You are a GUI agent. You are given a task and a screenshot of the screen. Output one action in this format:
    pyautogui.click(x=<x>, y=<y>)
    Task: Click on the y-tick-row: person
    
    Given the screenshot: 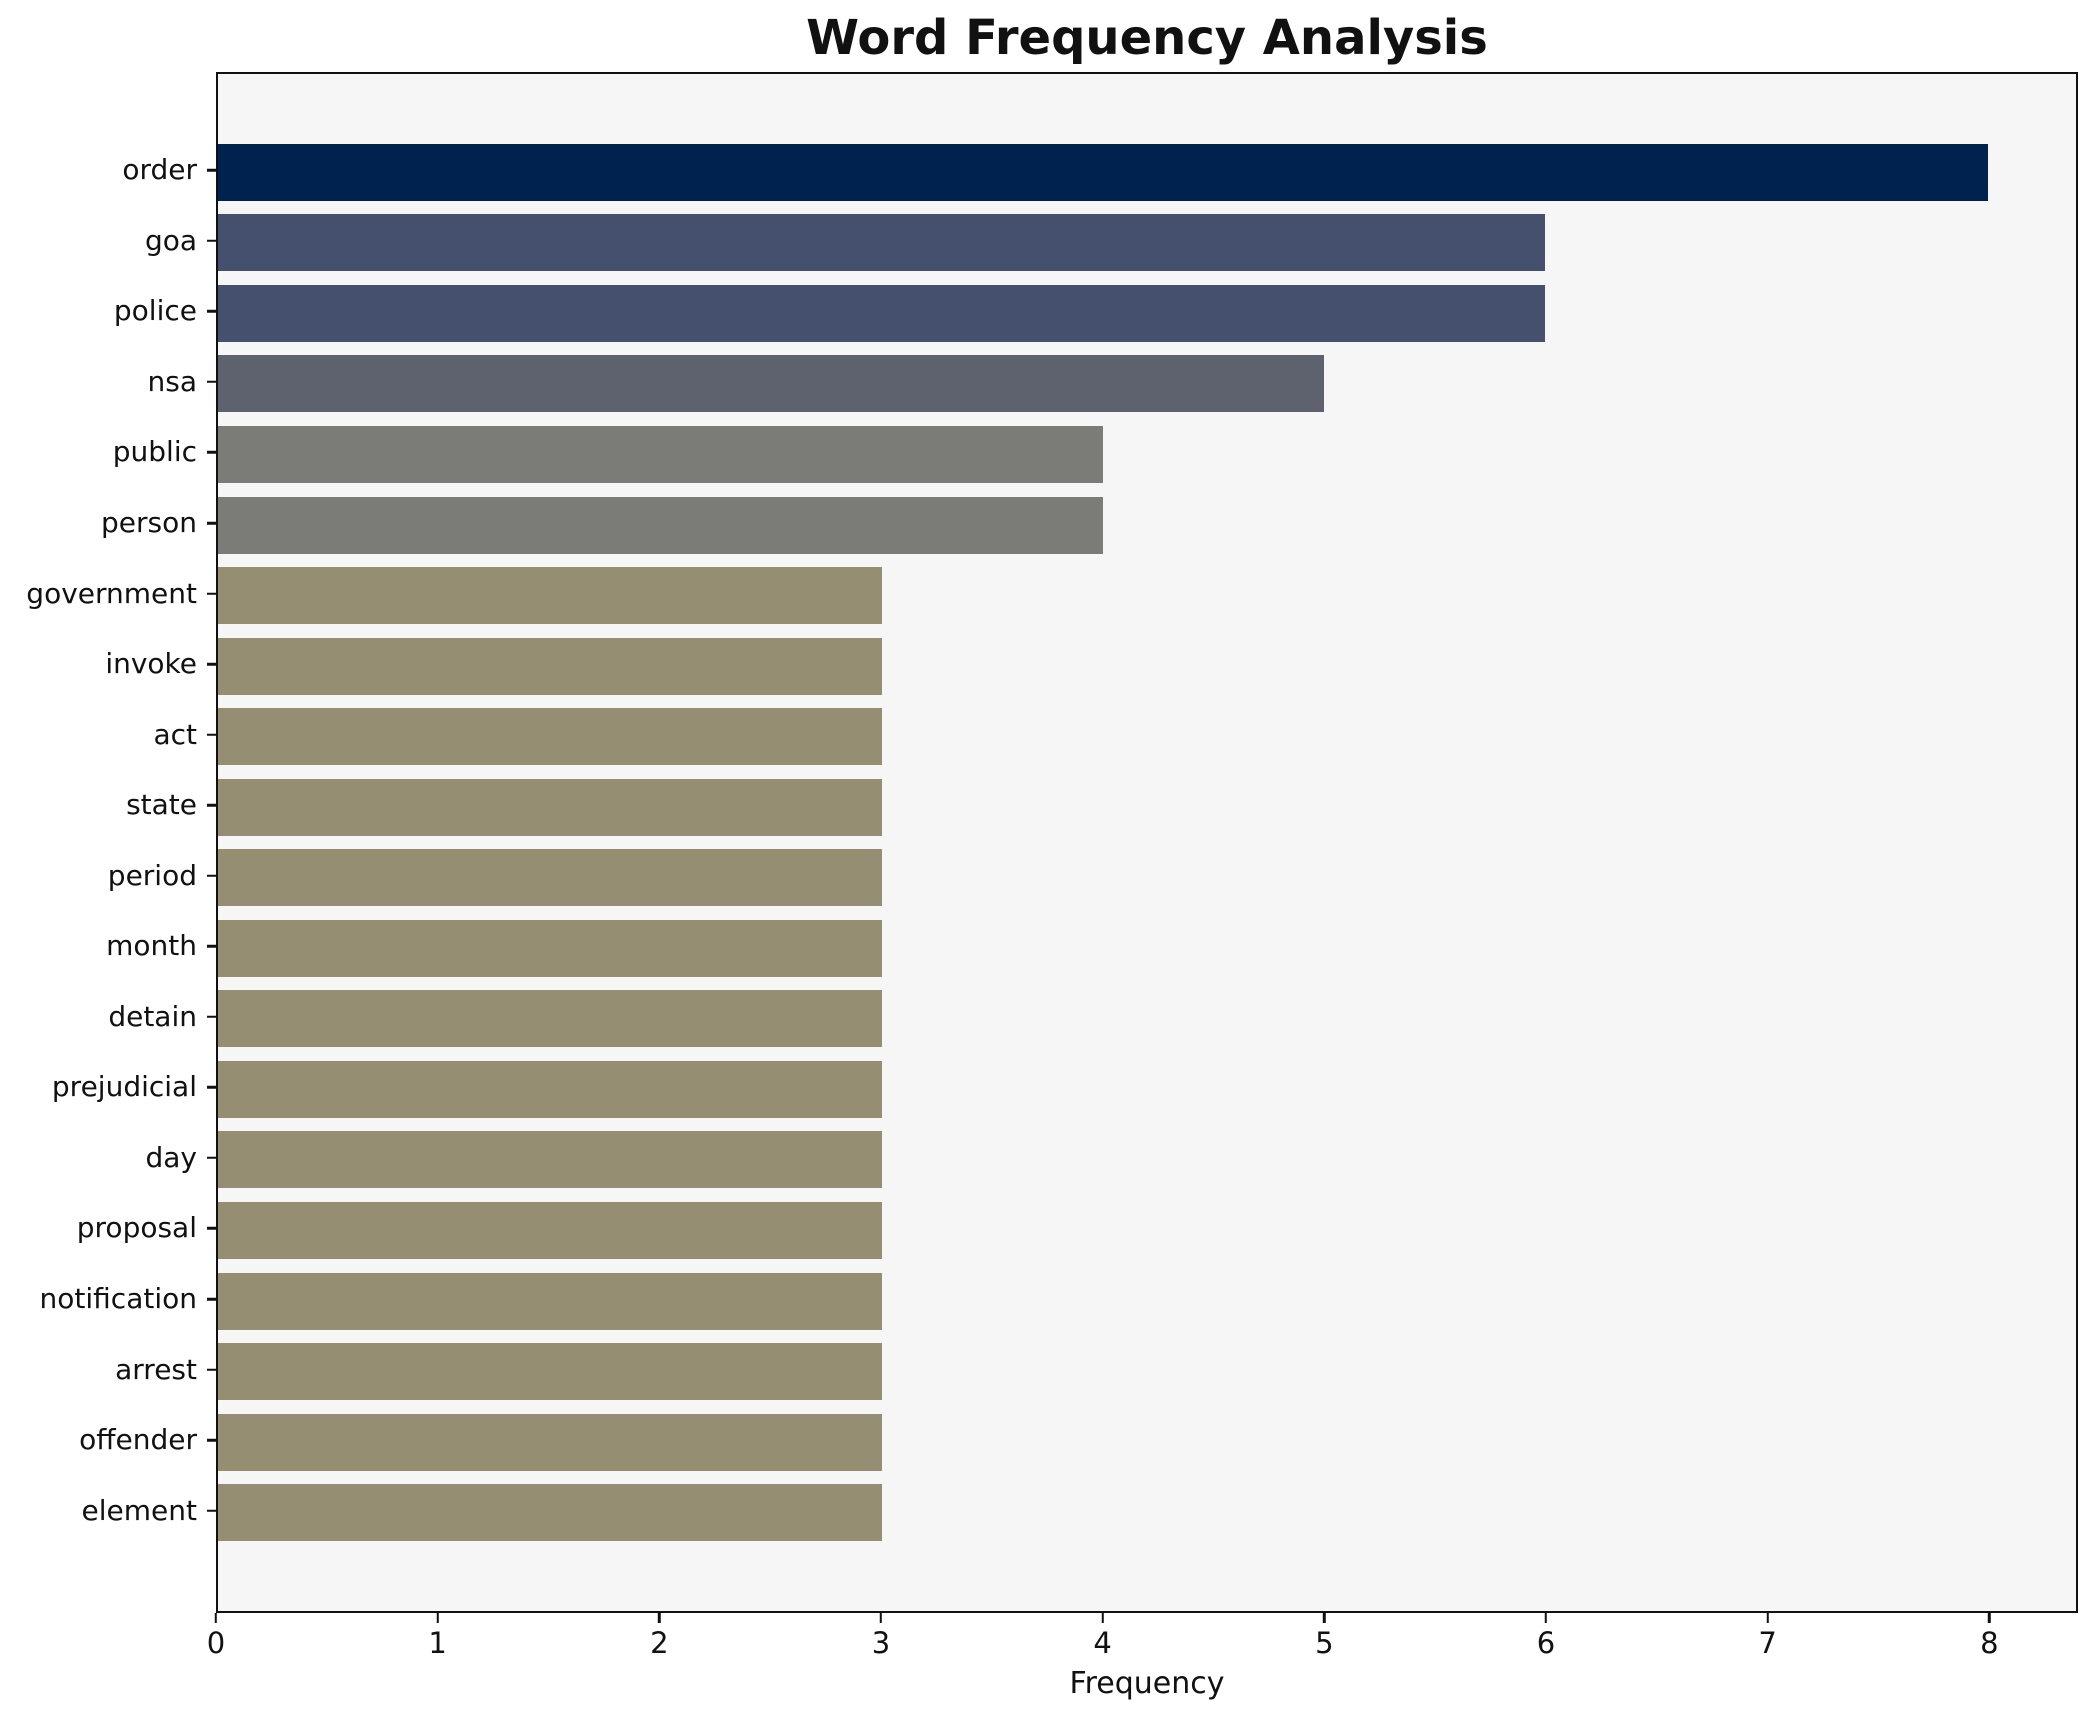 What is the action you would take?
    pyautogui.click(x=108, y=523)
    